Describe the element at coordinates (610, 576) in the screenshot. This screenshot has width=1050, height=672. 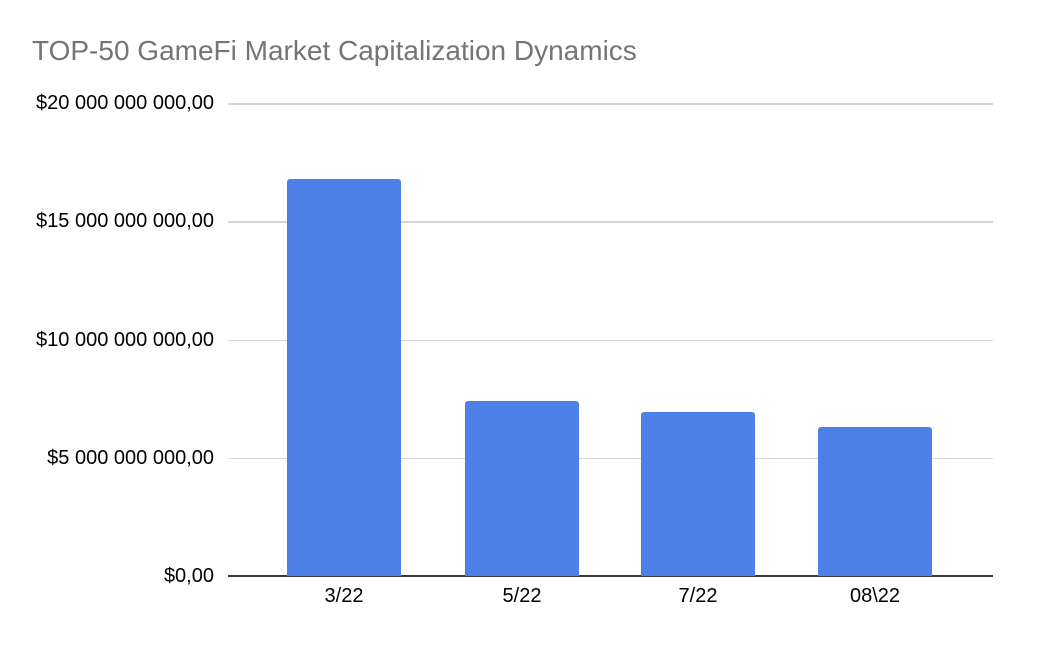
I see `x-axis-line` at that location.